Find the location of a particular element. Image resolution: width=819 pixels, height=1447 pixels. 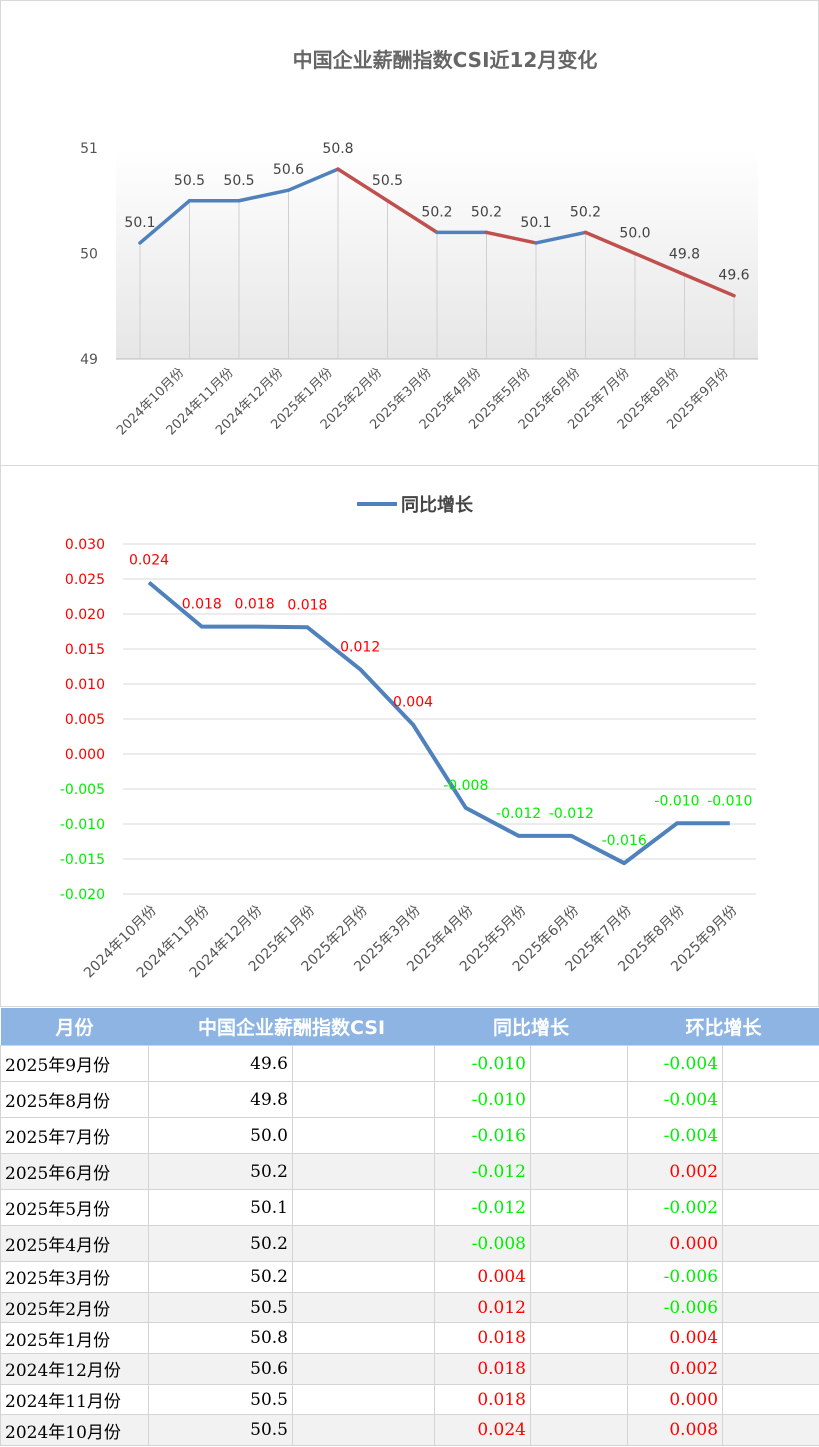

header-month: 月份 is located at coordinates (74, 1027).